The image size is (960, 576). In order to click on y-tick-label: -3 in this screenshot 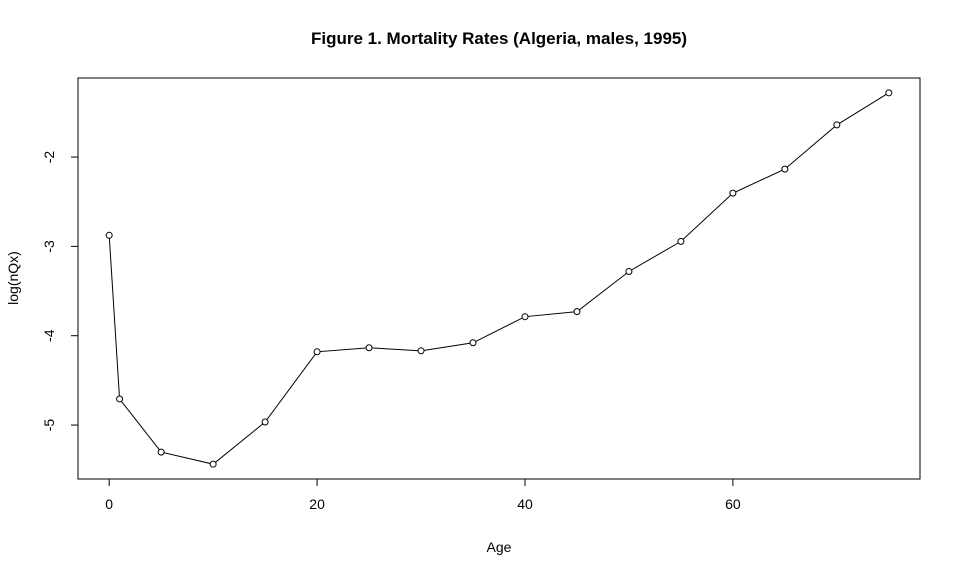, I will do `click(49, 246)`.